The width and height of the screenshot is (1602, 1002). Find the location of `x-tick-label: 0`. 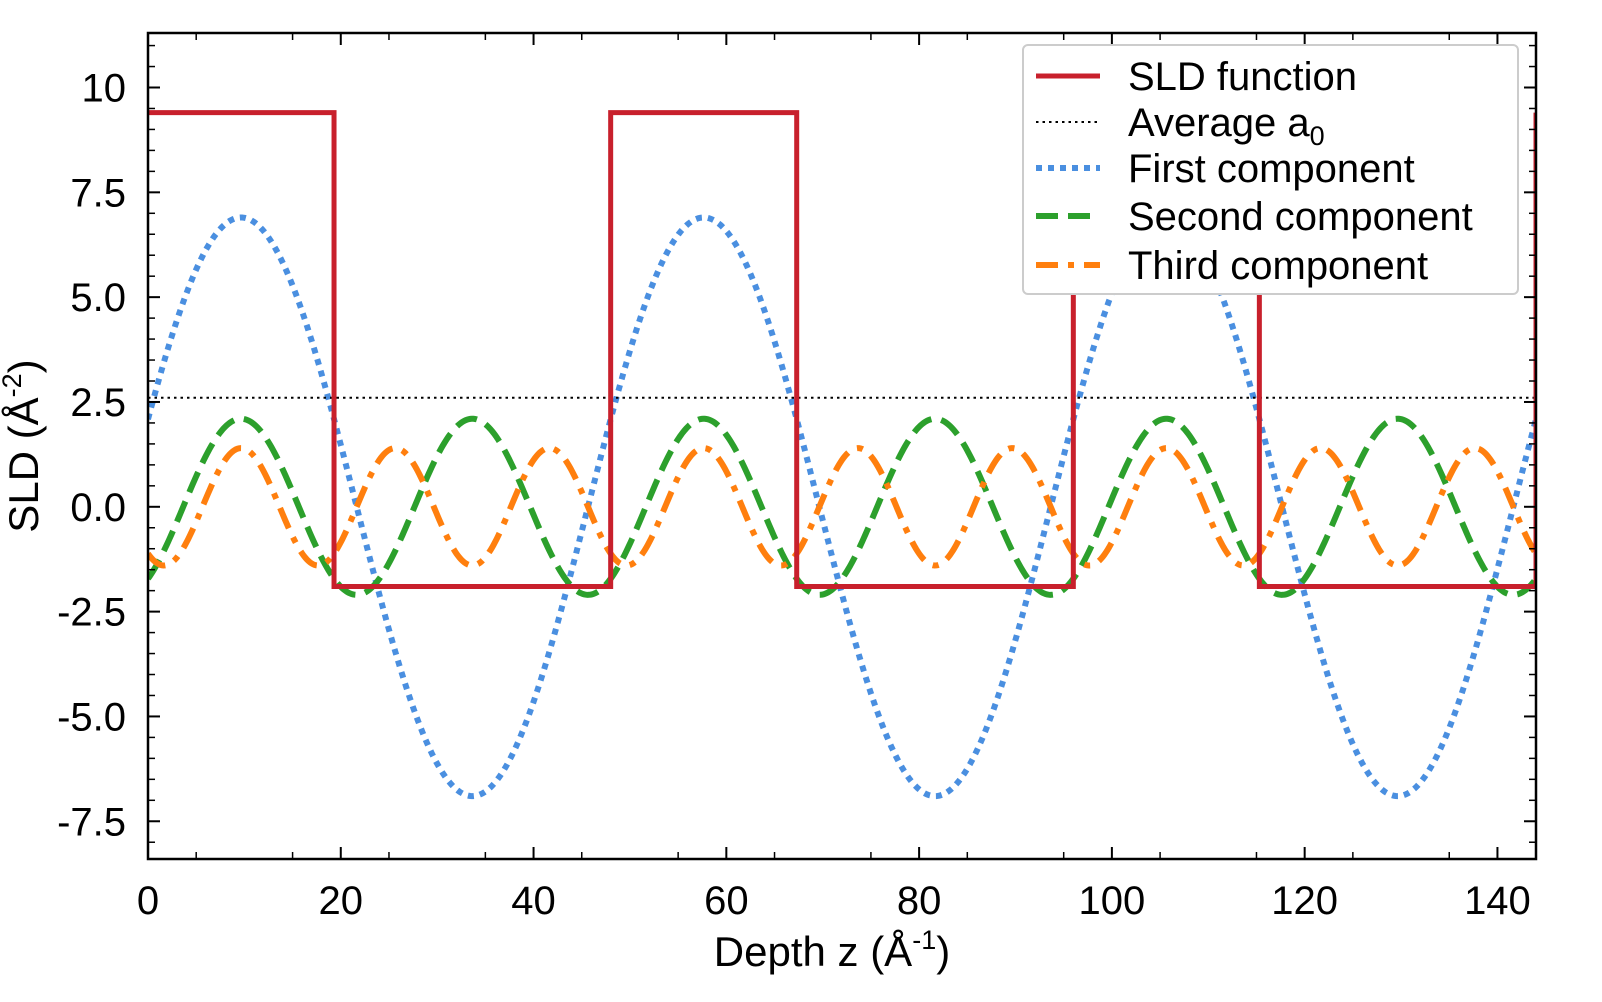

x-tick-label: 0 is located at coordinates (148, 901).